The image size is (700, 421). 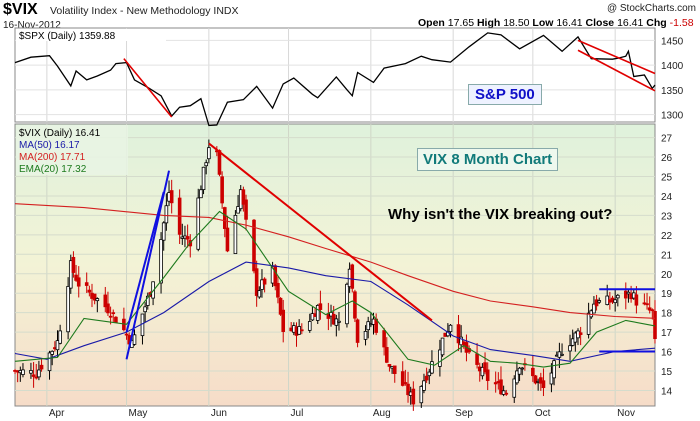 I want to click on vix-y-tick-label: 26, so click(x=667, y=158).